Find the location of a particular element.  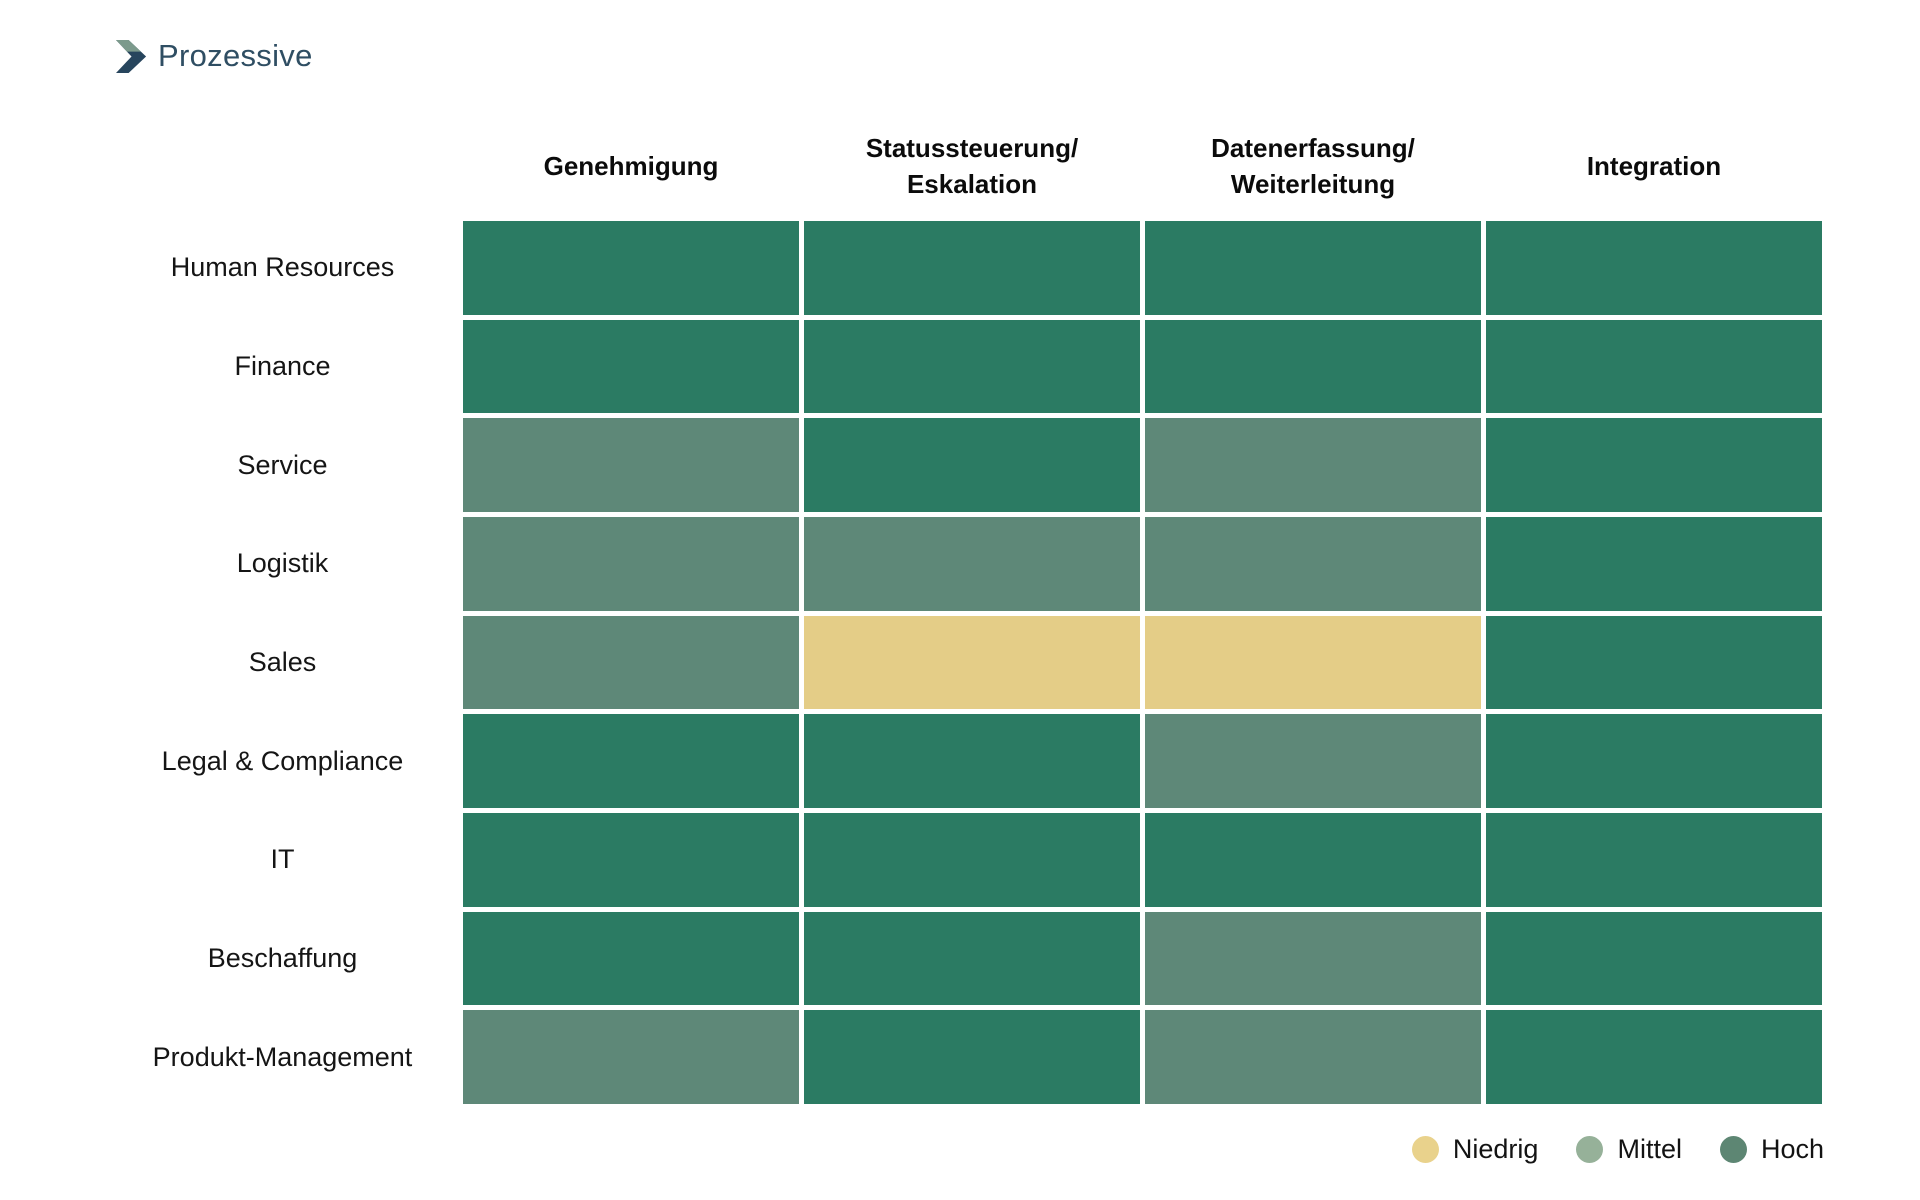

brand-logo: Prozessive is located at coordinates (214, 56).